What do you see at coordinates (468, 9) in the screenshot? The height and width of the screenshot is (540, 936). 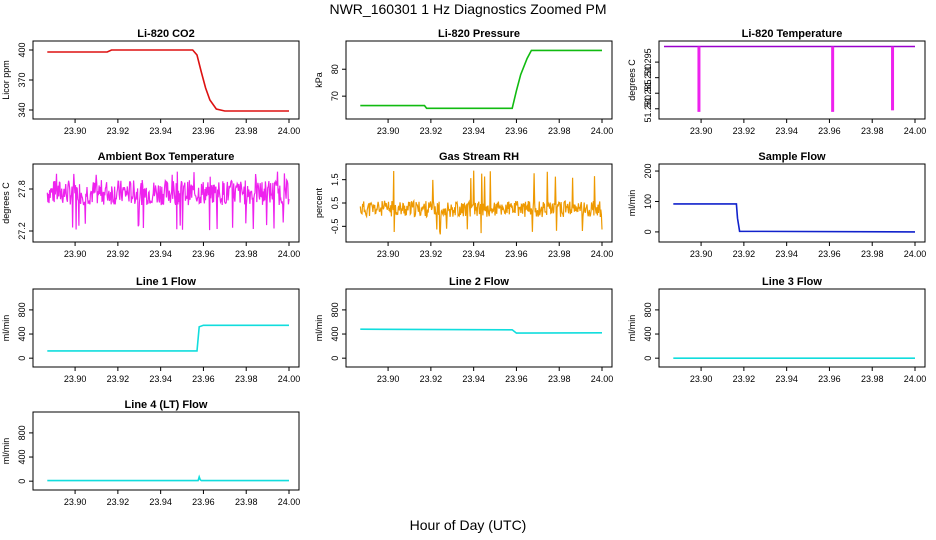 I see `figure-title: NWR_160301 1 Hz Diagnostics Zoomed PM` at bounding box center [468, 9].